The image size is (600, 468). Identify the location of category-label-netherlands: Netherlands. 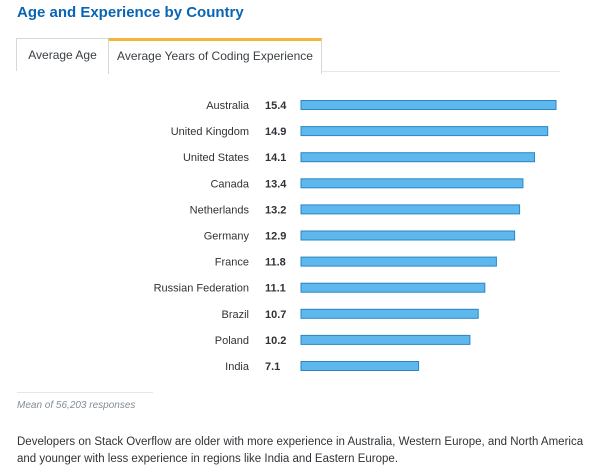
(220, 210).